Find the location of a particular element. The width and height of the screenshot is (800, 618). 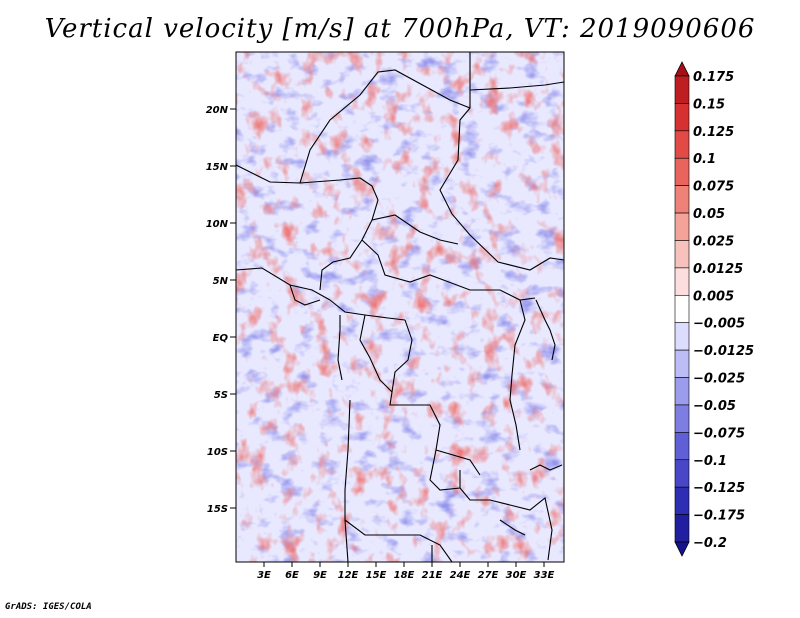

lat-label: 10N is located at coordinates (217, 224).